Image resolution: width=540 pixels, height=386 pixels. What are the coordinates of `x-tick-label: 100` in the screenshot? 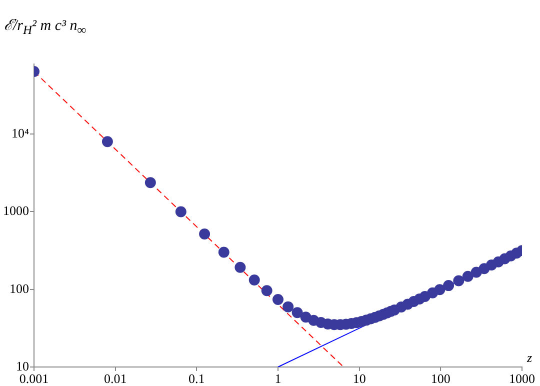 It's located at (440, 378).